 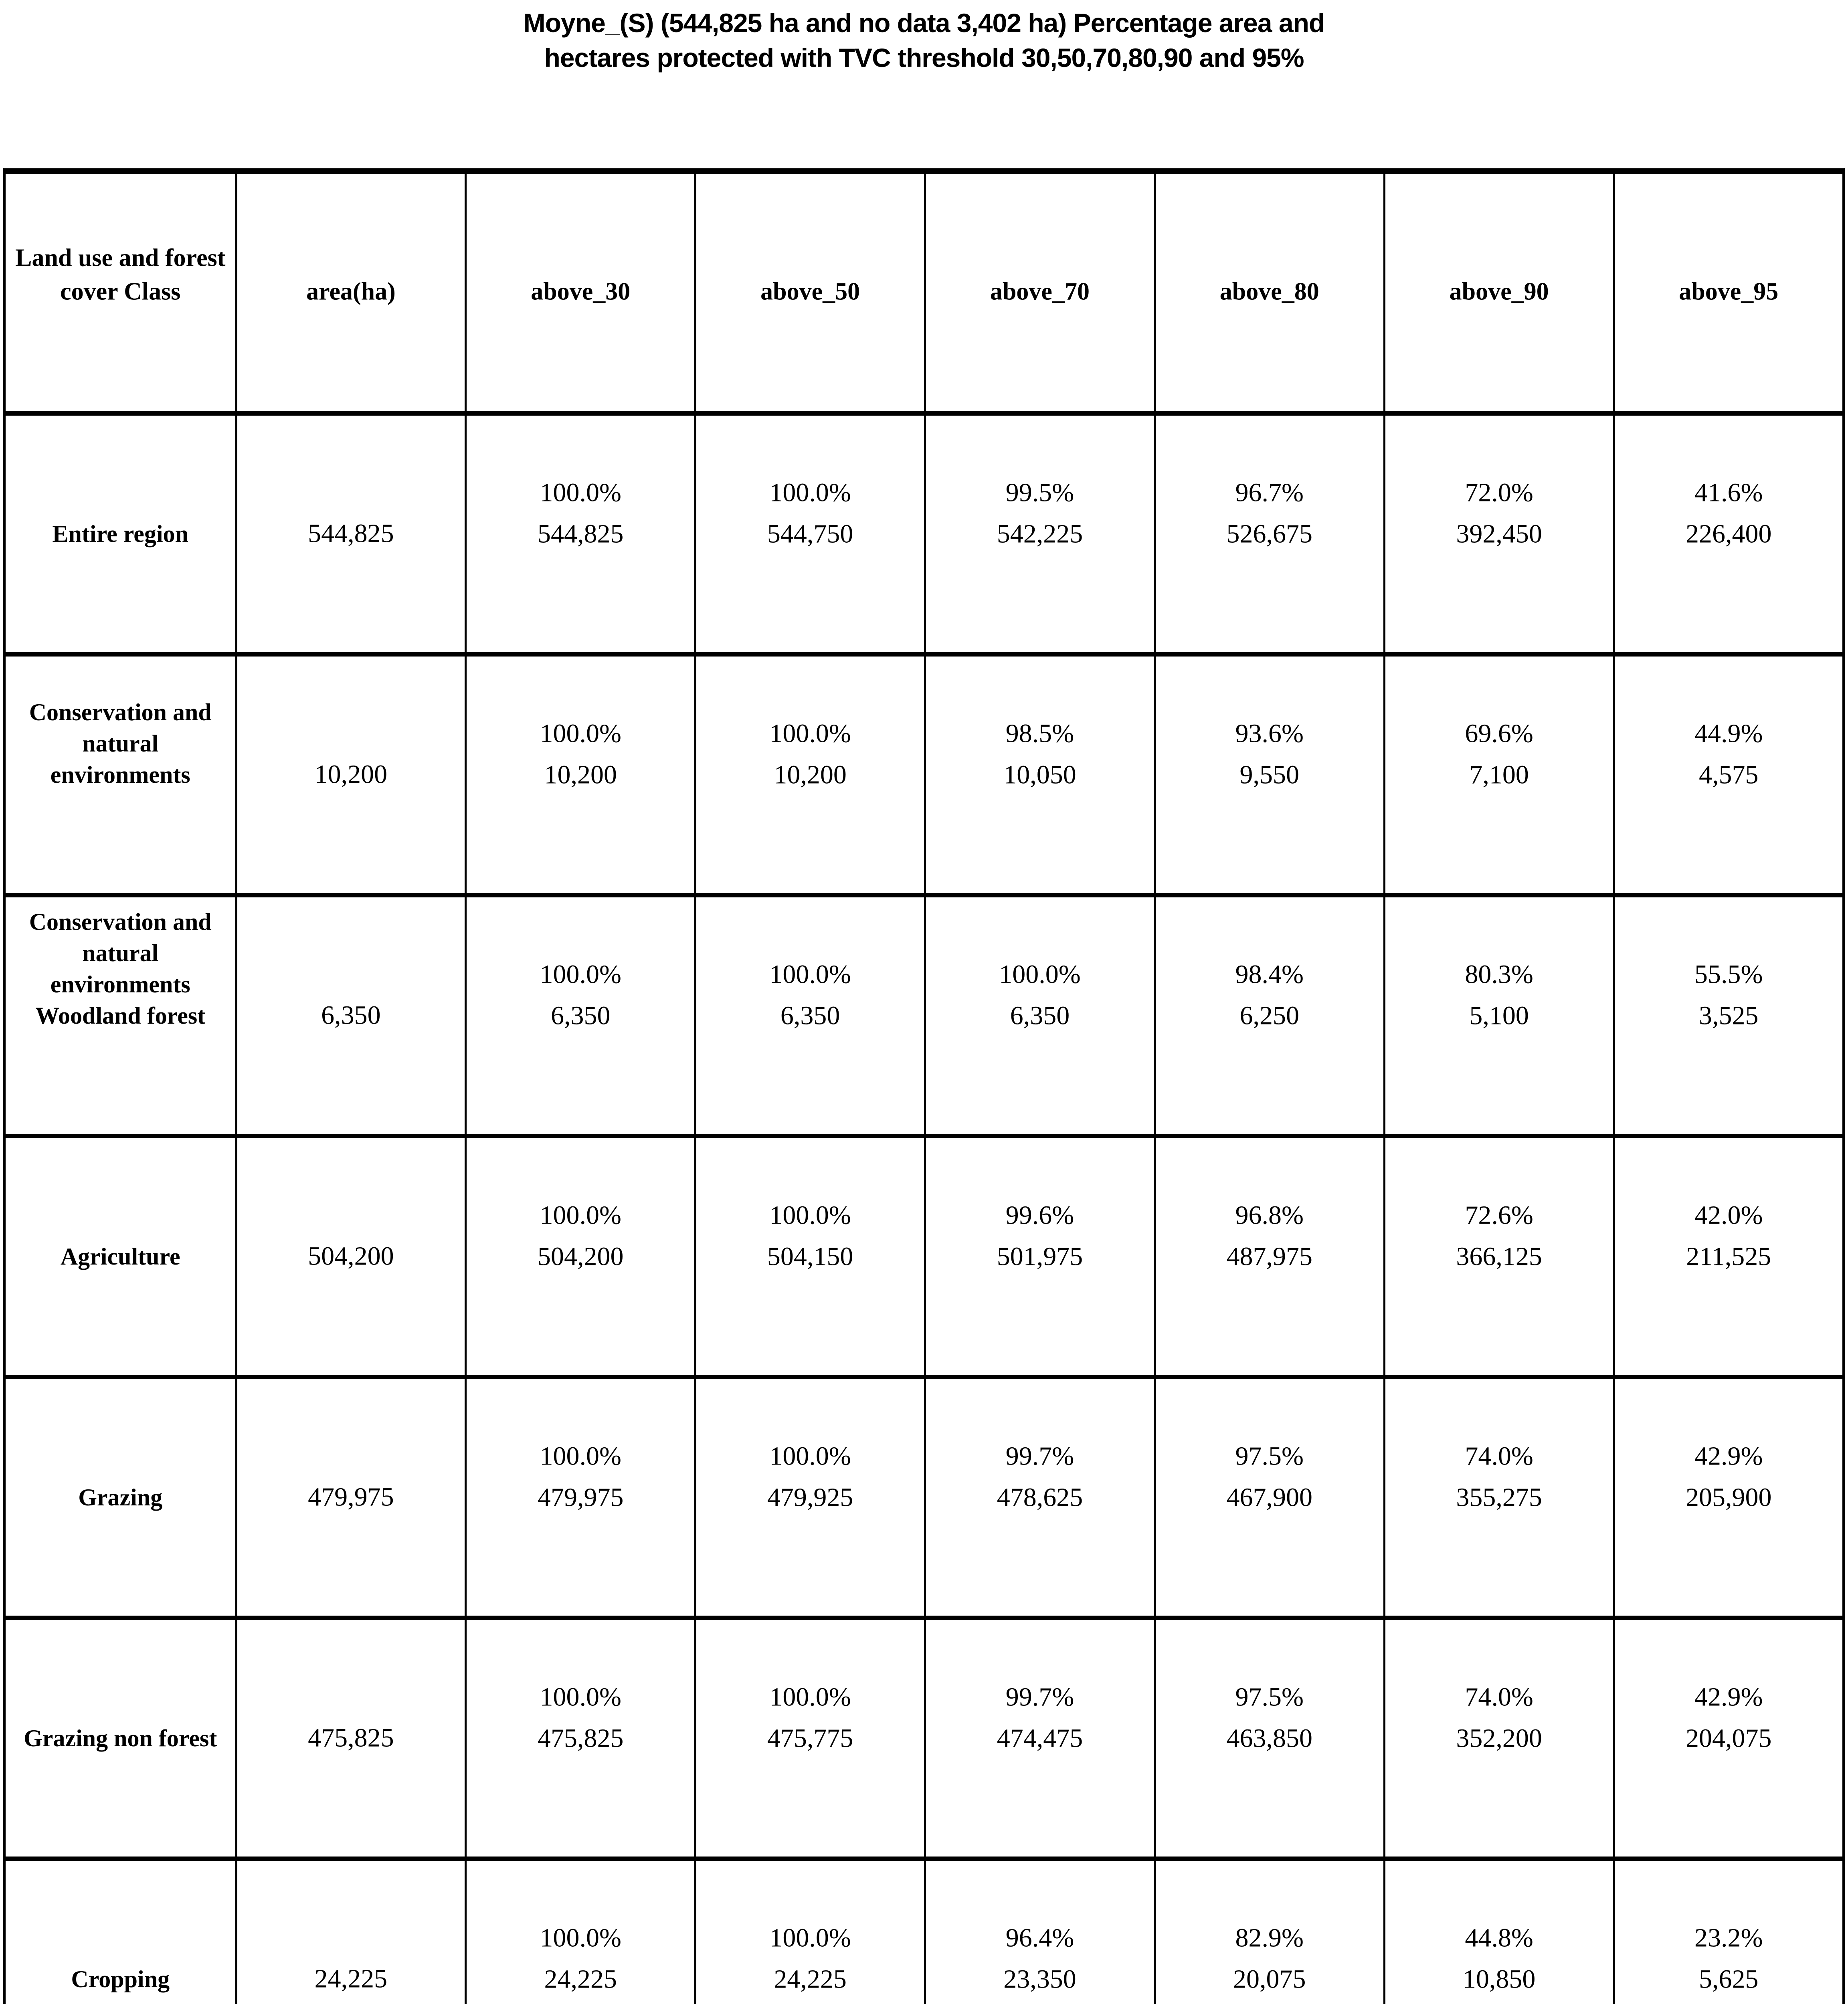 I want to click on threshold-cell: 74.0% 352,200, so click(x=1499, y=1739).